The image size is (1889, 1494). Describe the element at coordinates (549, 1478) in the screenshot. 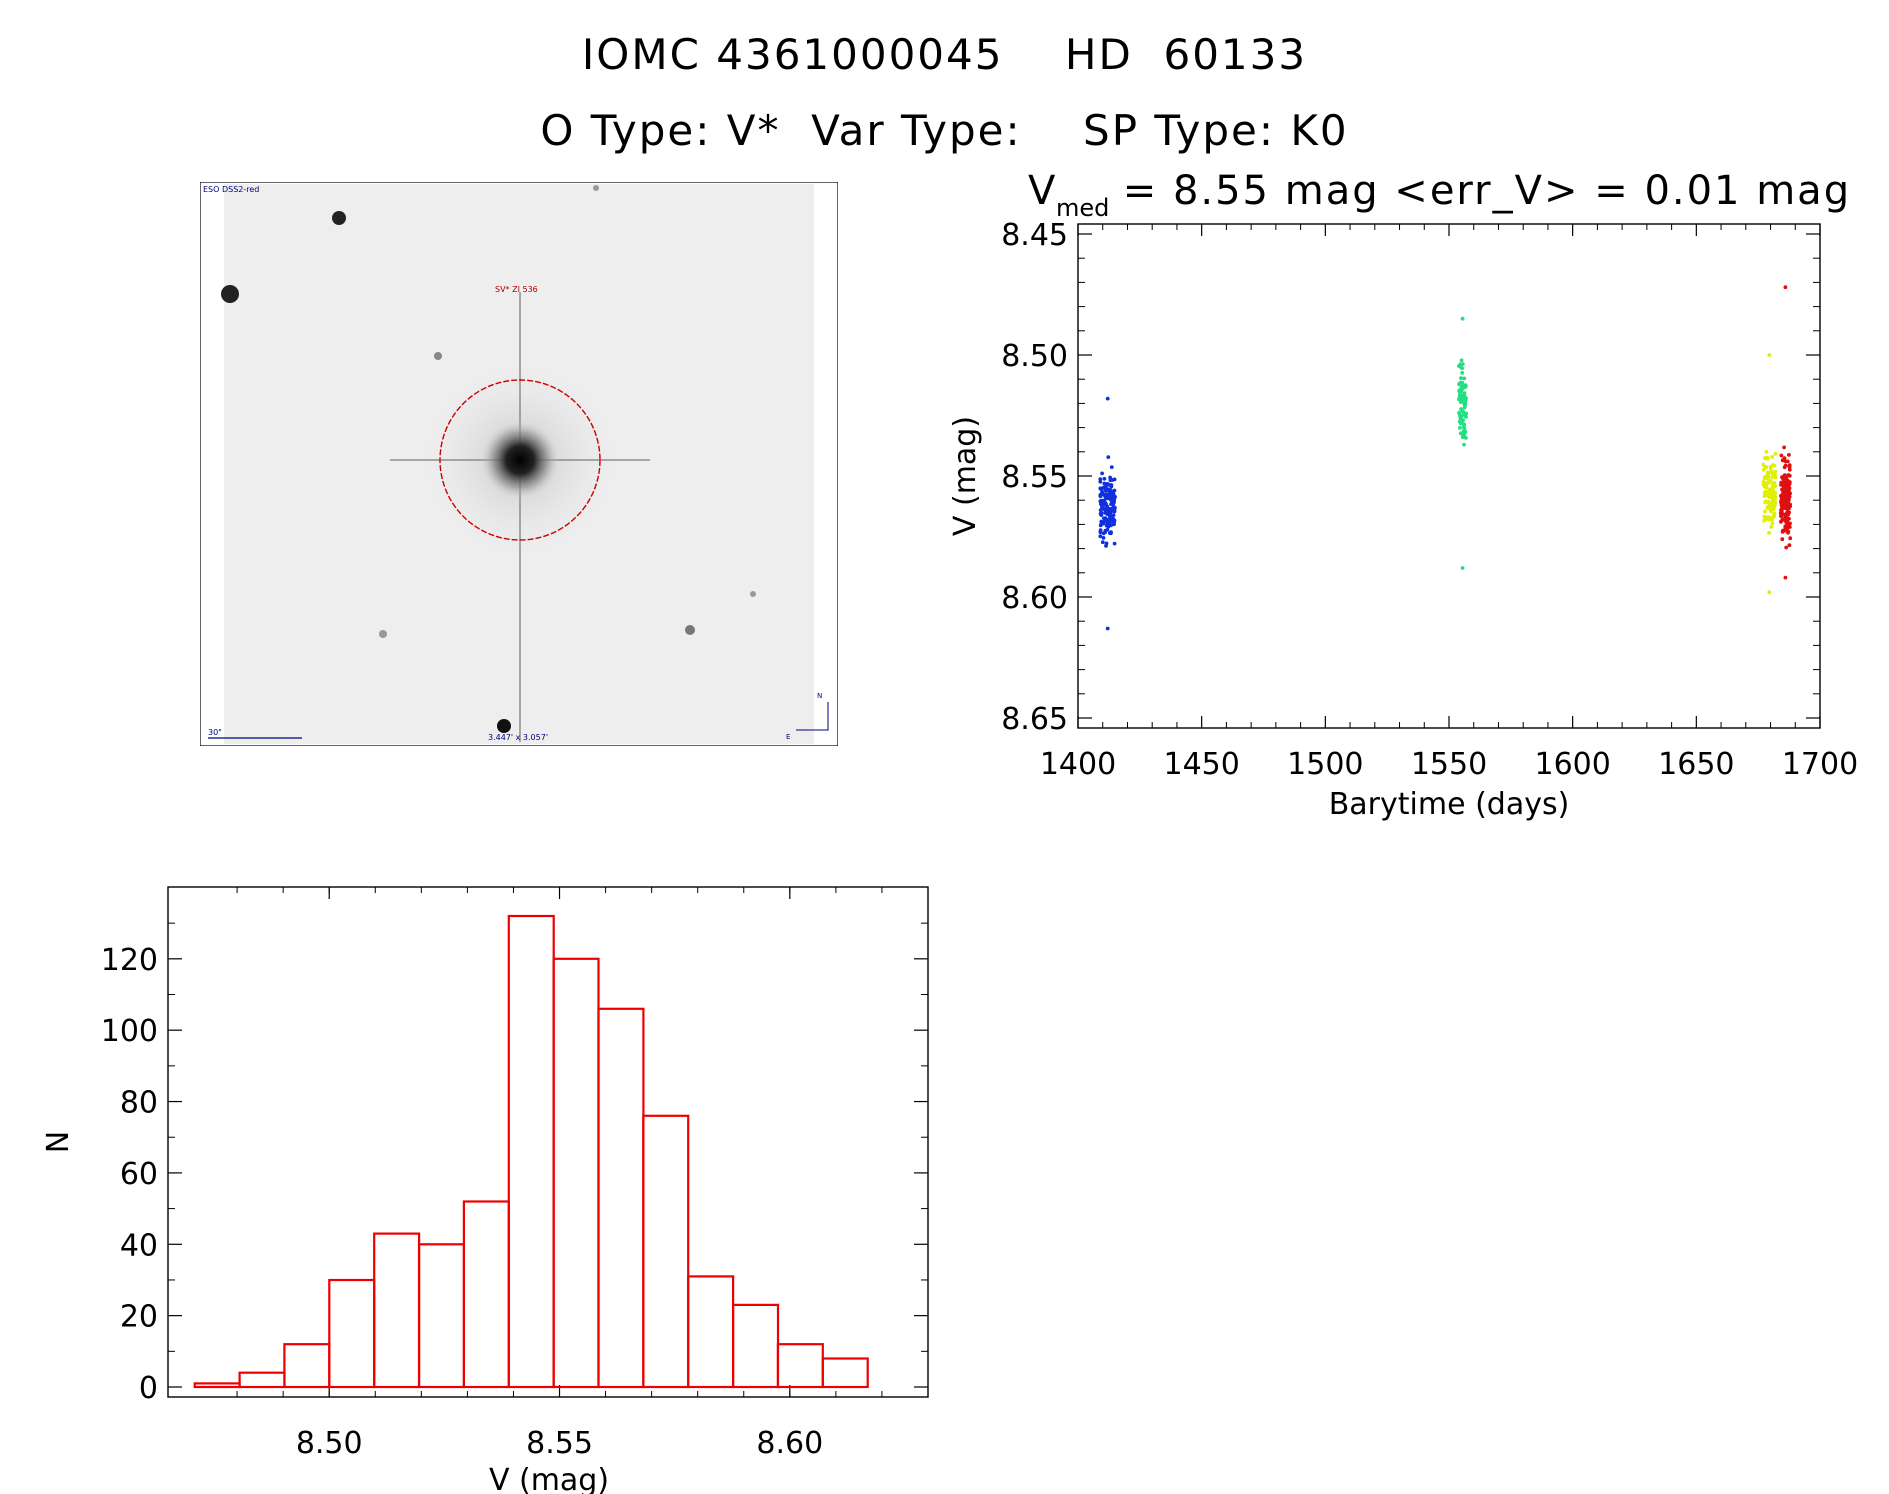

I see `hist-x-label: V (mag)` at that location.